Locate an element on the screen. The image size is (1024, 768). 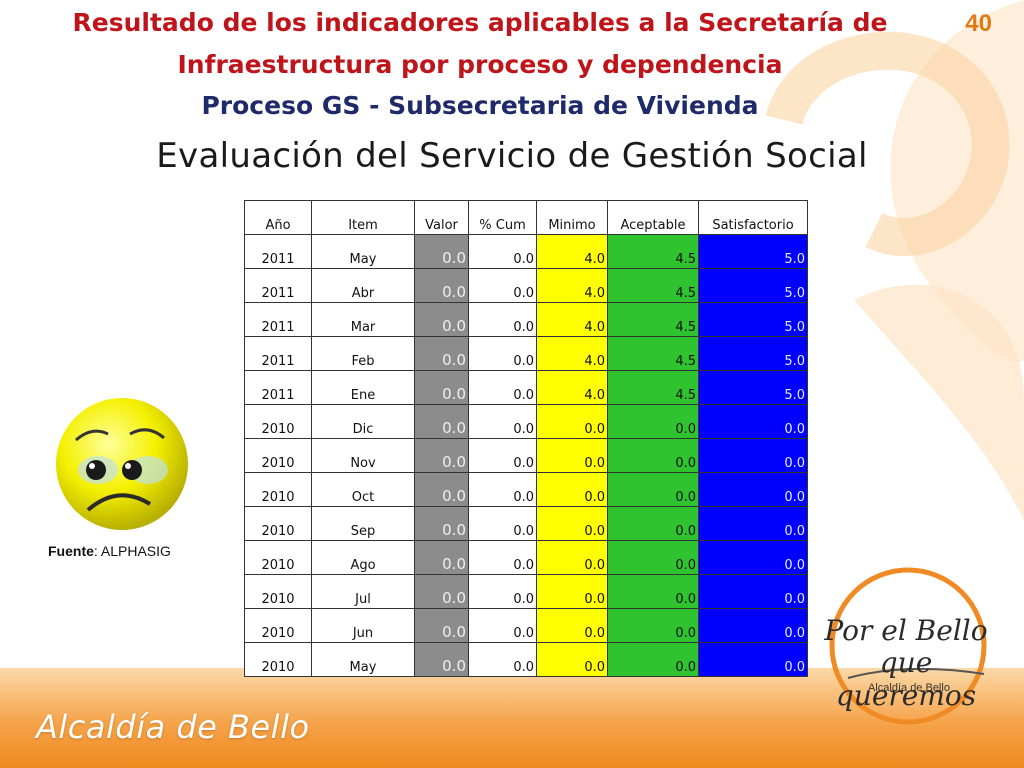
table-row: 2010 Jun 0.0 0.0 0.0 0.0 0.0 is located at coordinates (526, 625).